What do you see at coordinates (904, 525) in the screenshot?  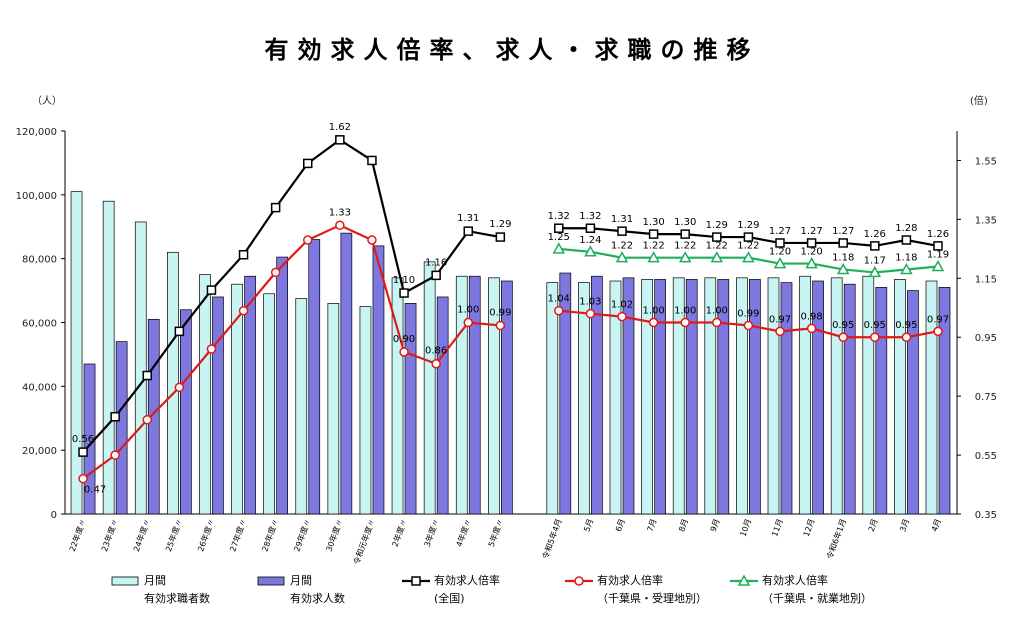 I see `x-tick-label-monthly: 3月` at bounding box center [904, 525].